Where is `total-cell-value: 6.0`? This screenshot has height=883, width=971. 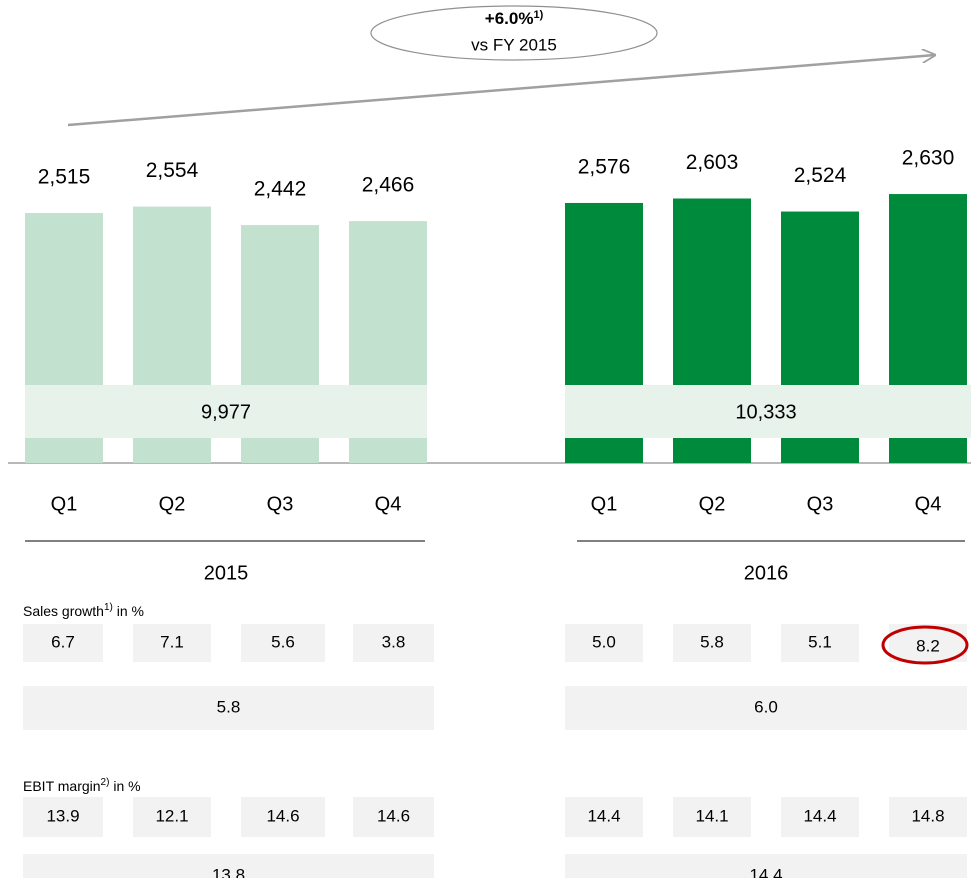
total-cell-value: 6.0 is located at coordinates (766, 706).